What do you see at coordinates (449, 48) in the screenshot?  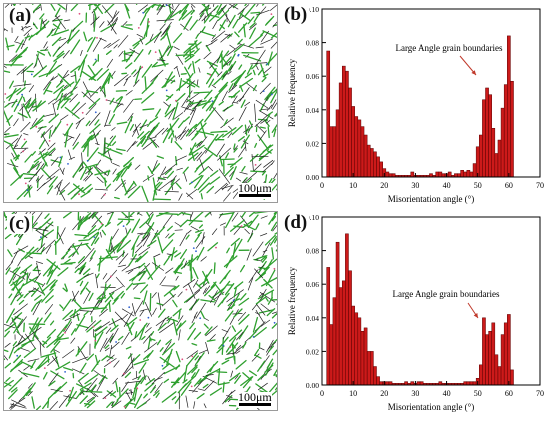 I see `annotation-text: Large Angle grain boundaries` at bounding box center [449, 48].